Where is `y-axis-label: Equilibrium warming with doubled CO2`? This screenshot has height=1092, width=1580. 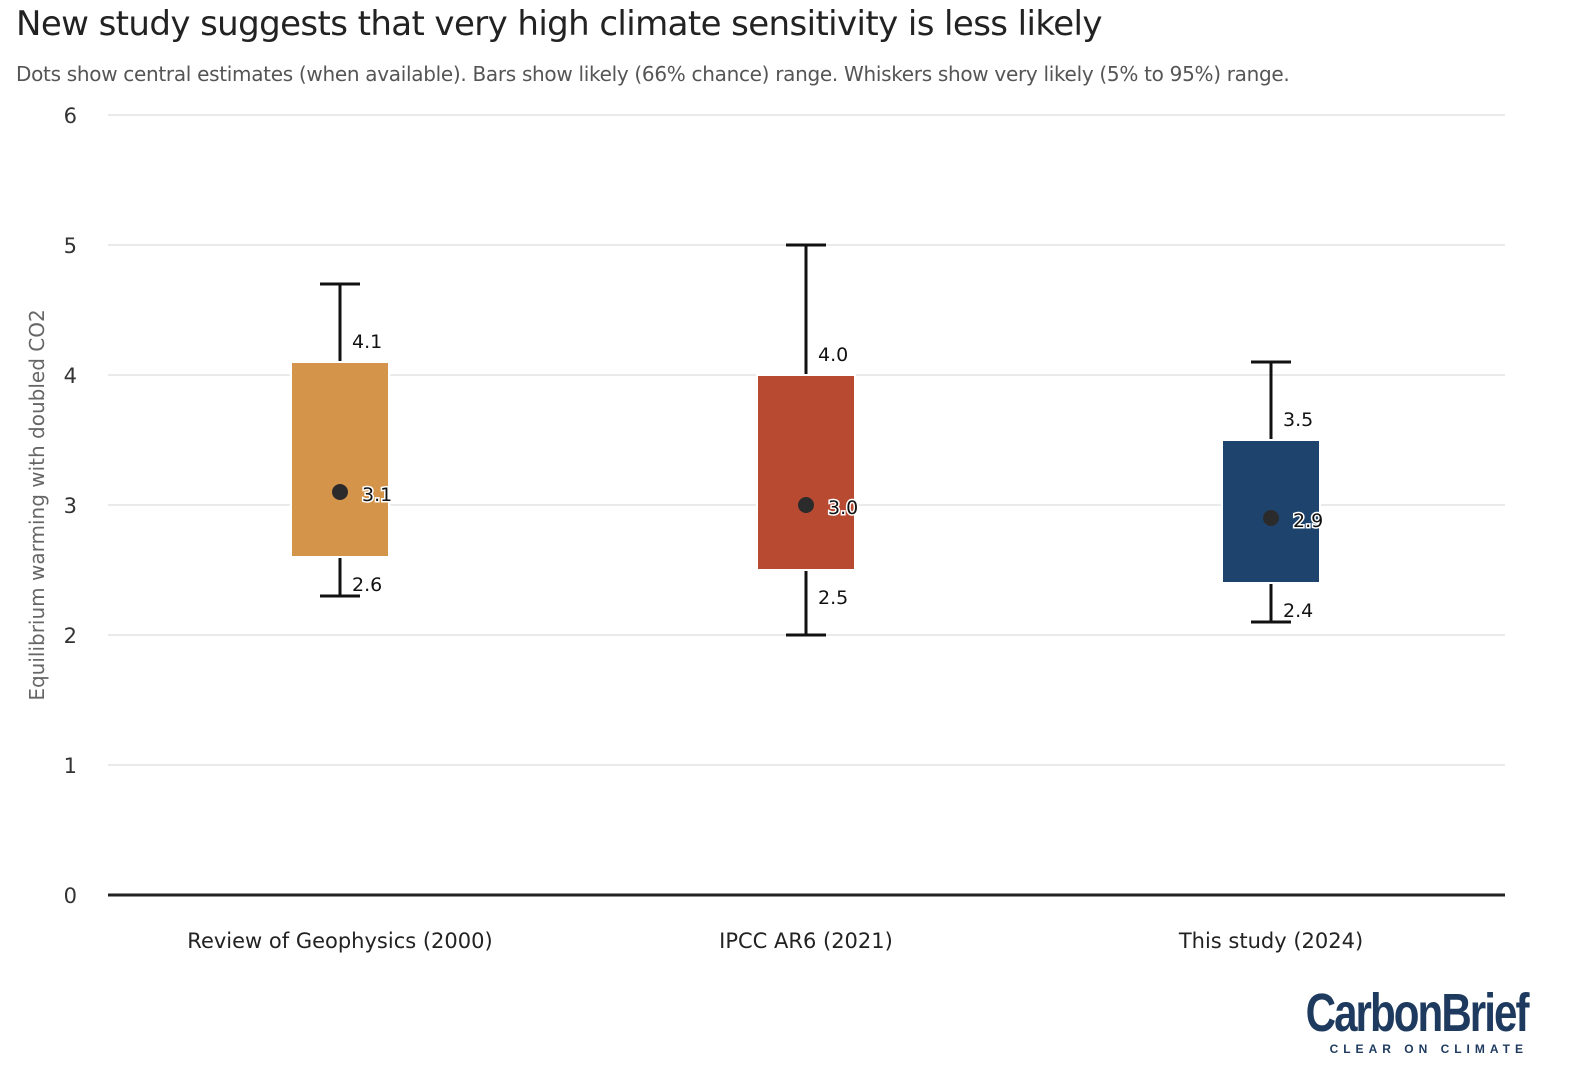 y-axis-label: Equilibrium warming with doubled CO2 is located at coordinates (37, 504).